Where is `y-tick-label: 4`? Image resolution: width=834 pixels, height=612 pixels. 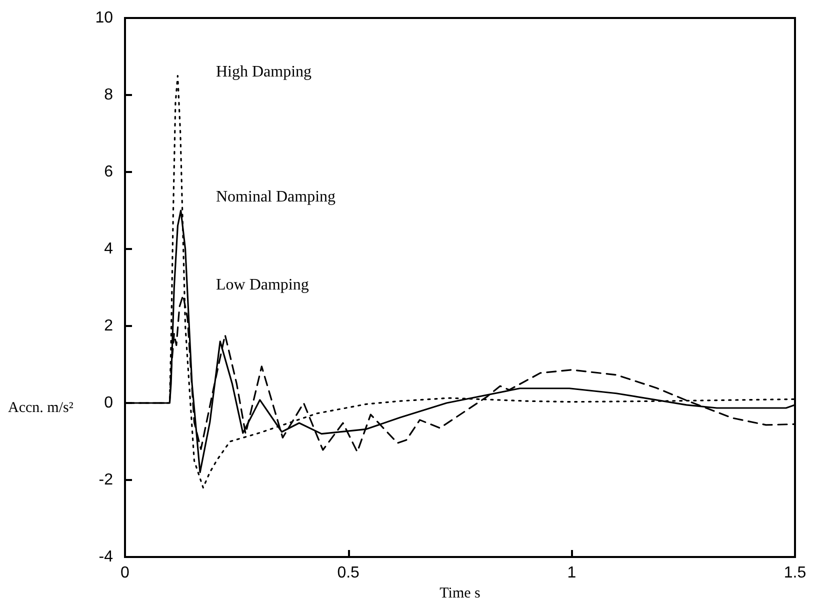
y-tick-label: 4 is located at coordinates (109, 249).